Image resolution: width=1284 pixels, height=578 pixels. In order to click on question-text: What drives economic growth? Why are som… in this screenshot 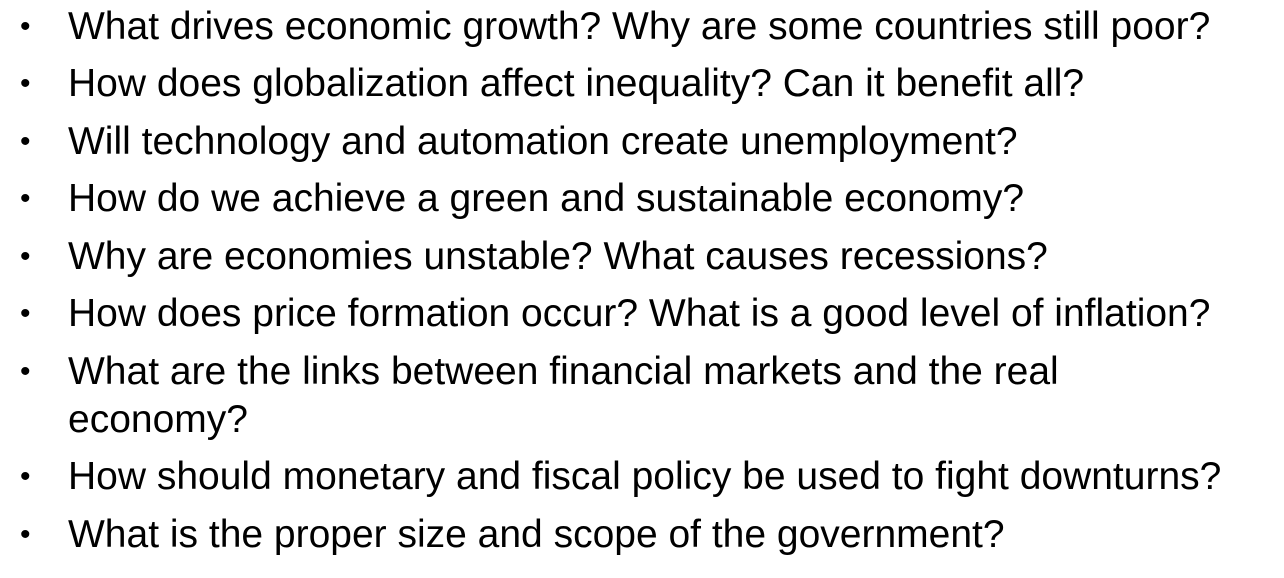, I will do `click(639, 26)`.